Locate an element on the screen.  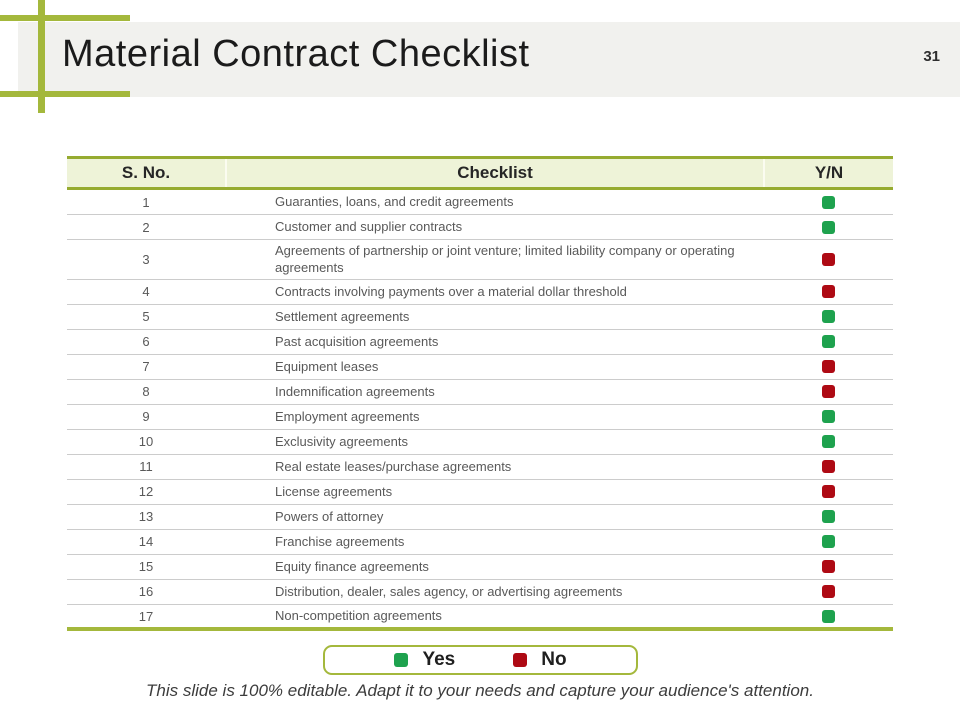
row-checklist-item: Customer and supplier contracts is located at coordinates (369, 227).